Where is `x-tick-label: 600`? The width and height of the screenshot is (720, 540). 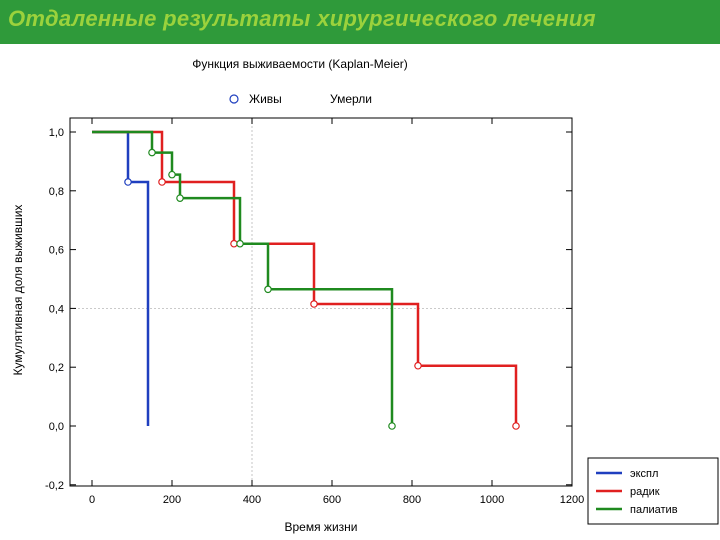
x-tick-label: 600 is located at coordinates (332, 500).